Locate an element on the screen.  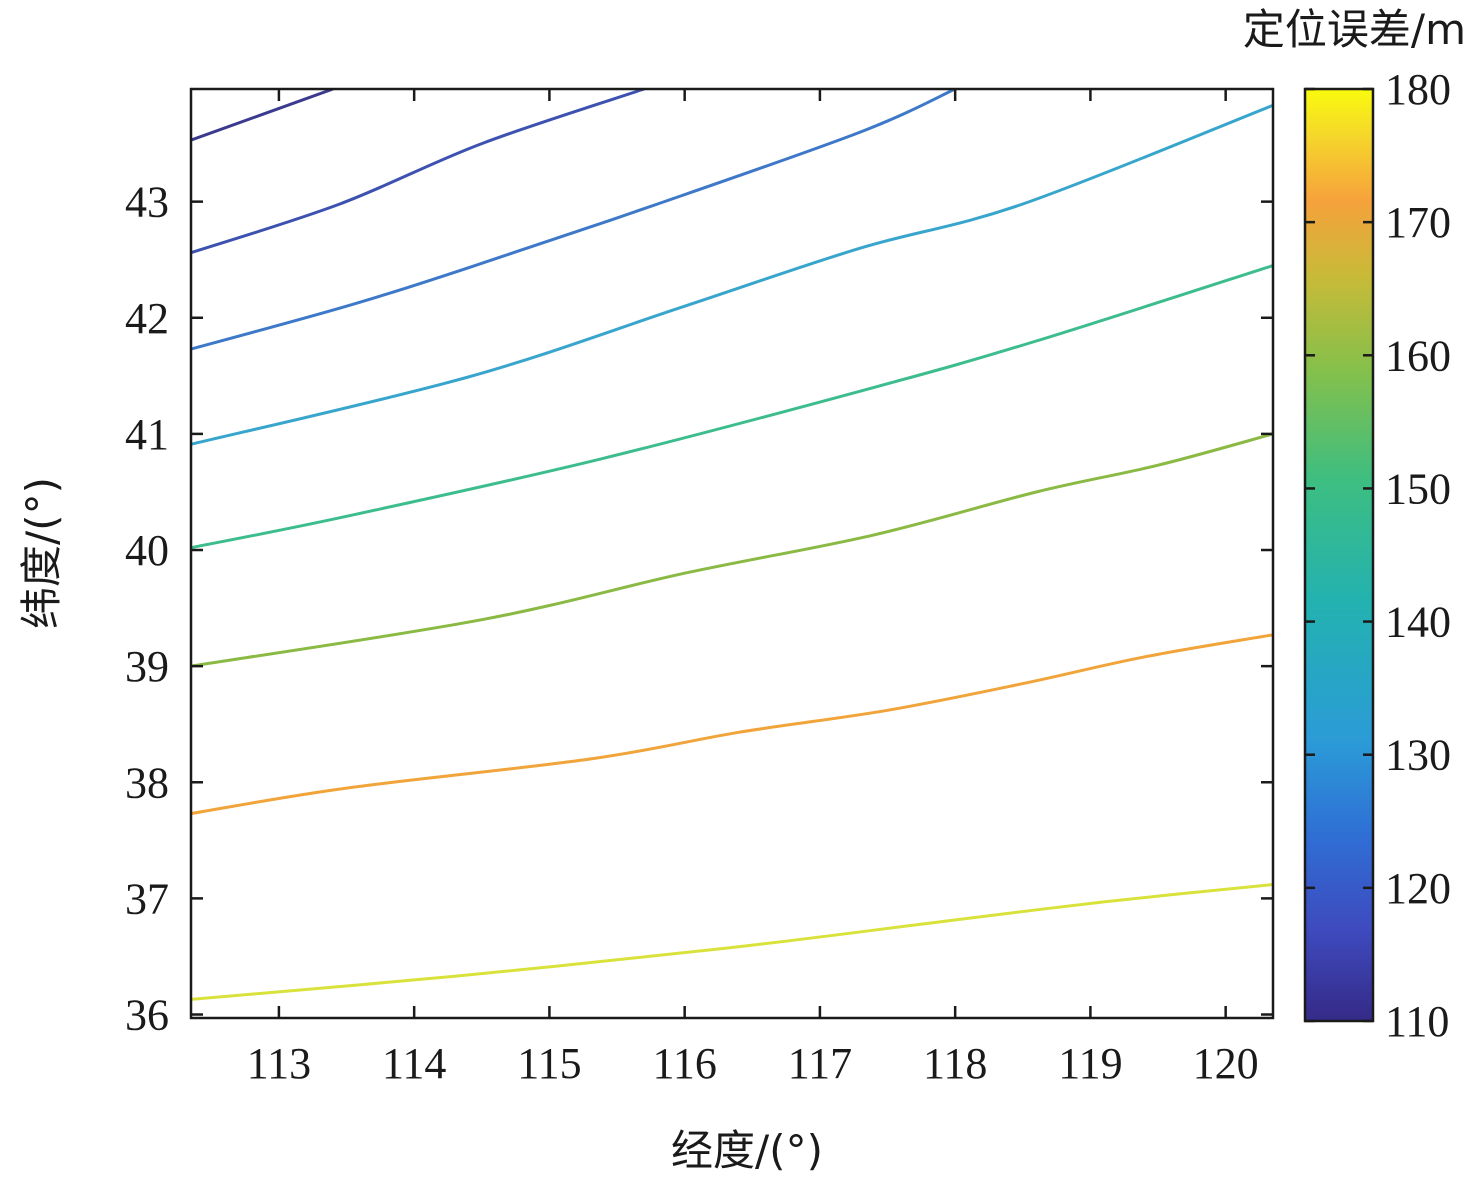
colorbar-ticks: 110 120 130 140 150 160 170 180 is located at coordinates (1378, 555).